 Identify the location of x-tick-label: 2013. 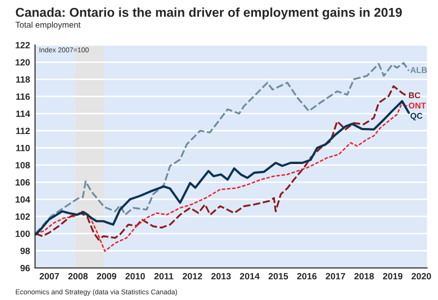
(221, 276).